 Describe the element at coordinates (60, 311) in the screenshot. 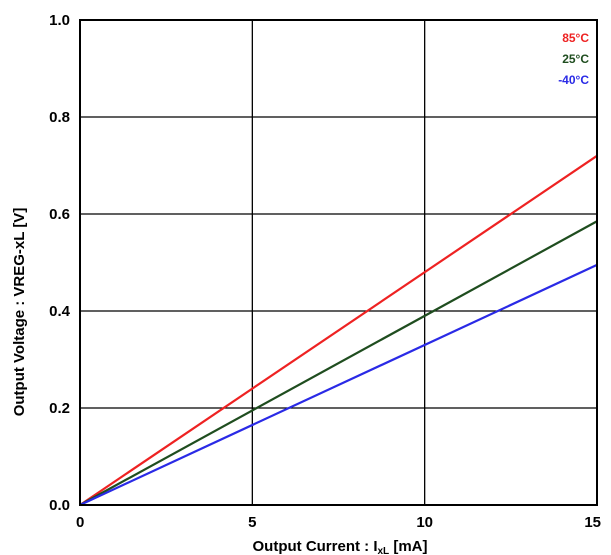

I see `y-tick-label: 0.4` at that location.